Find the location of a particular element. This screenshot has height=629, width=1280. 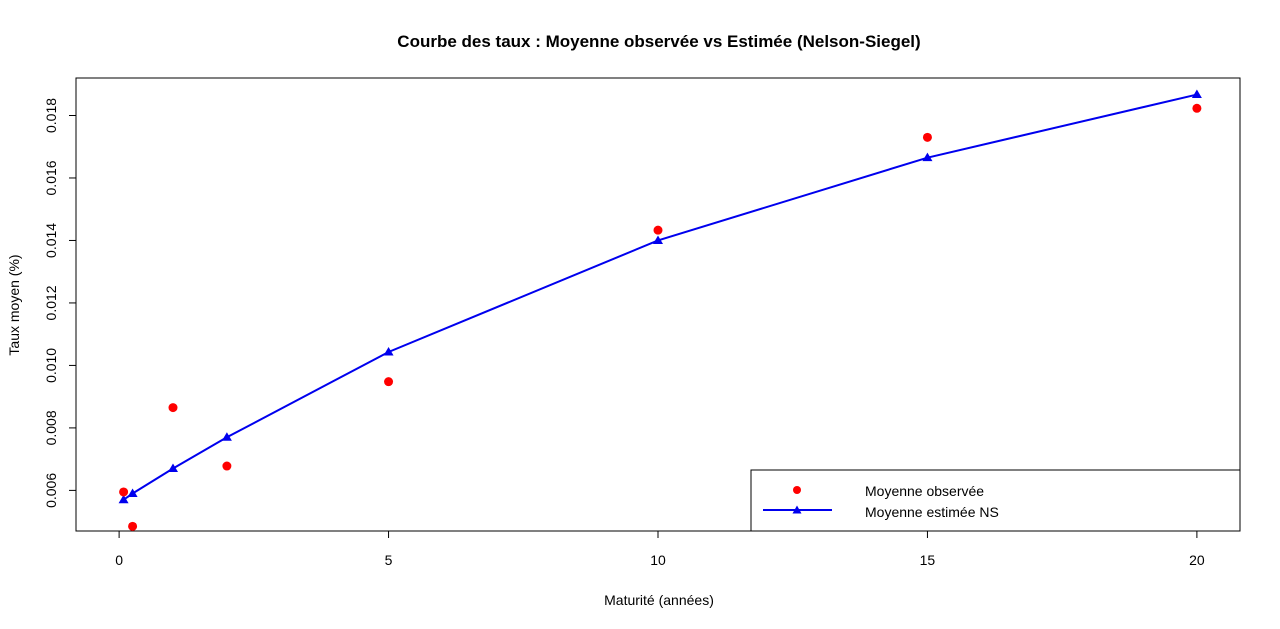

legend-box is located at coordinates (995, 500).